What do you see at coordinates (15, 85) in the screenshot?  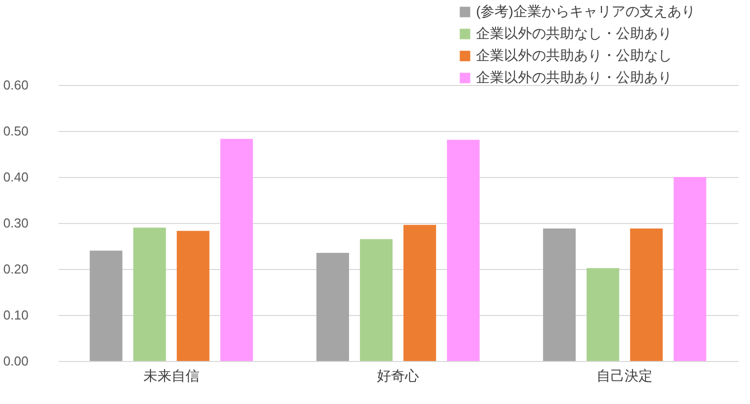 I see `y-tick-label: 0.60` at bounding box center [15, 85].